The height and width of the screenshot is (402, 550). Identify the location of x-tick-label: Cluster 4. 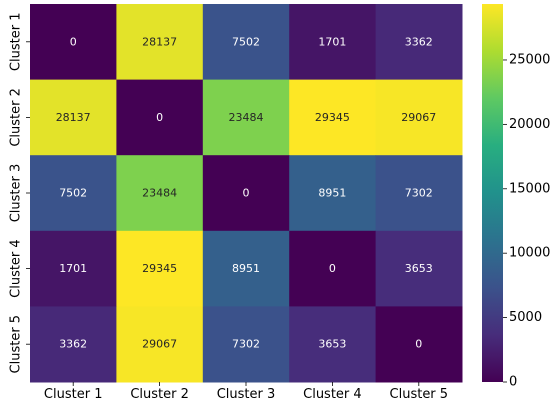
(332, 394).